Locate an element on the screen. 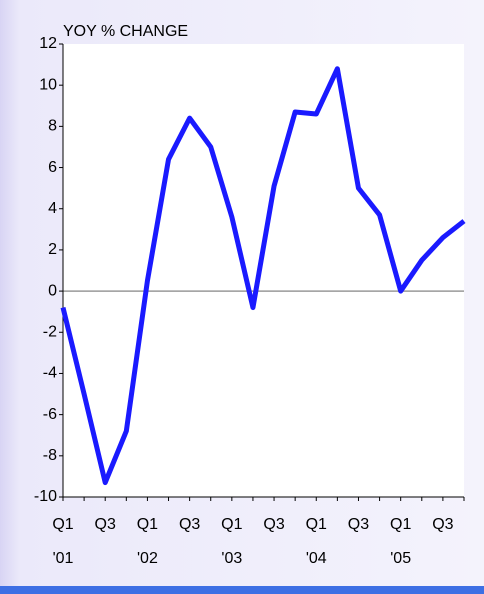 The image size is (484, 594). y-axis-label: YOY % CHANGE is located at coordinates (125, 31).